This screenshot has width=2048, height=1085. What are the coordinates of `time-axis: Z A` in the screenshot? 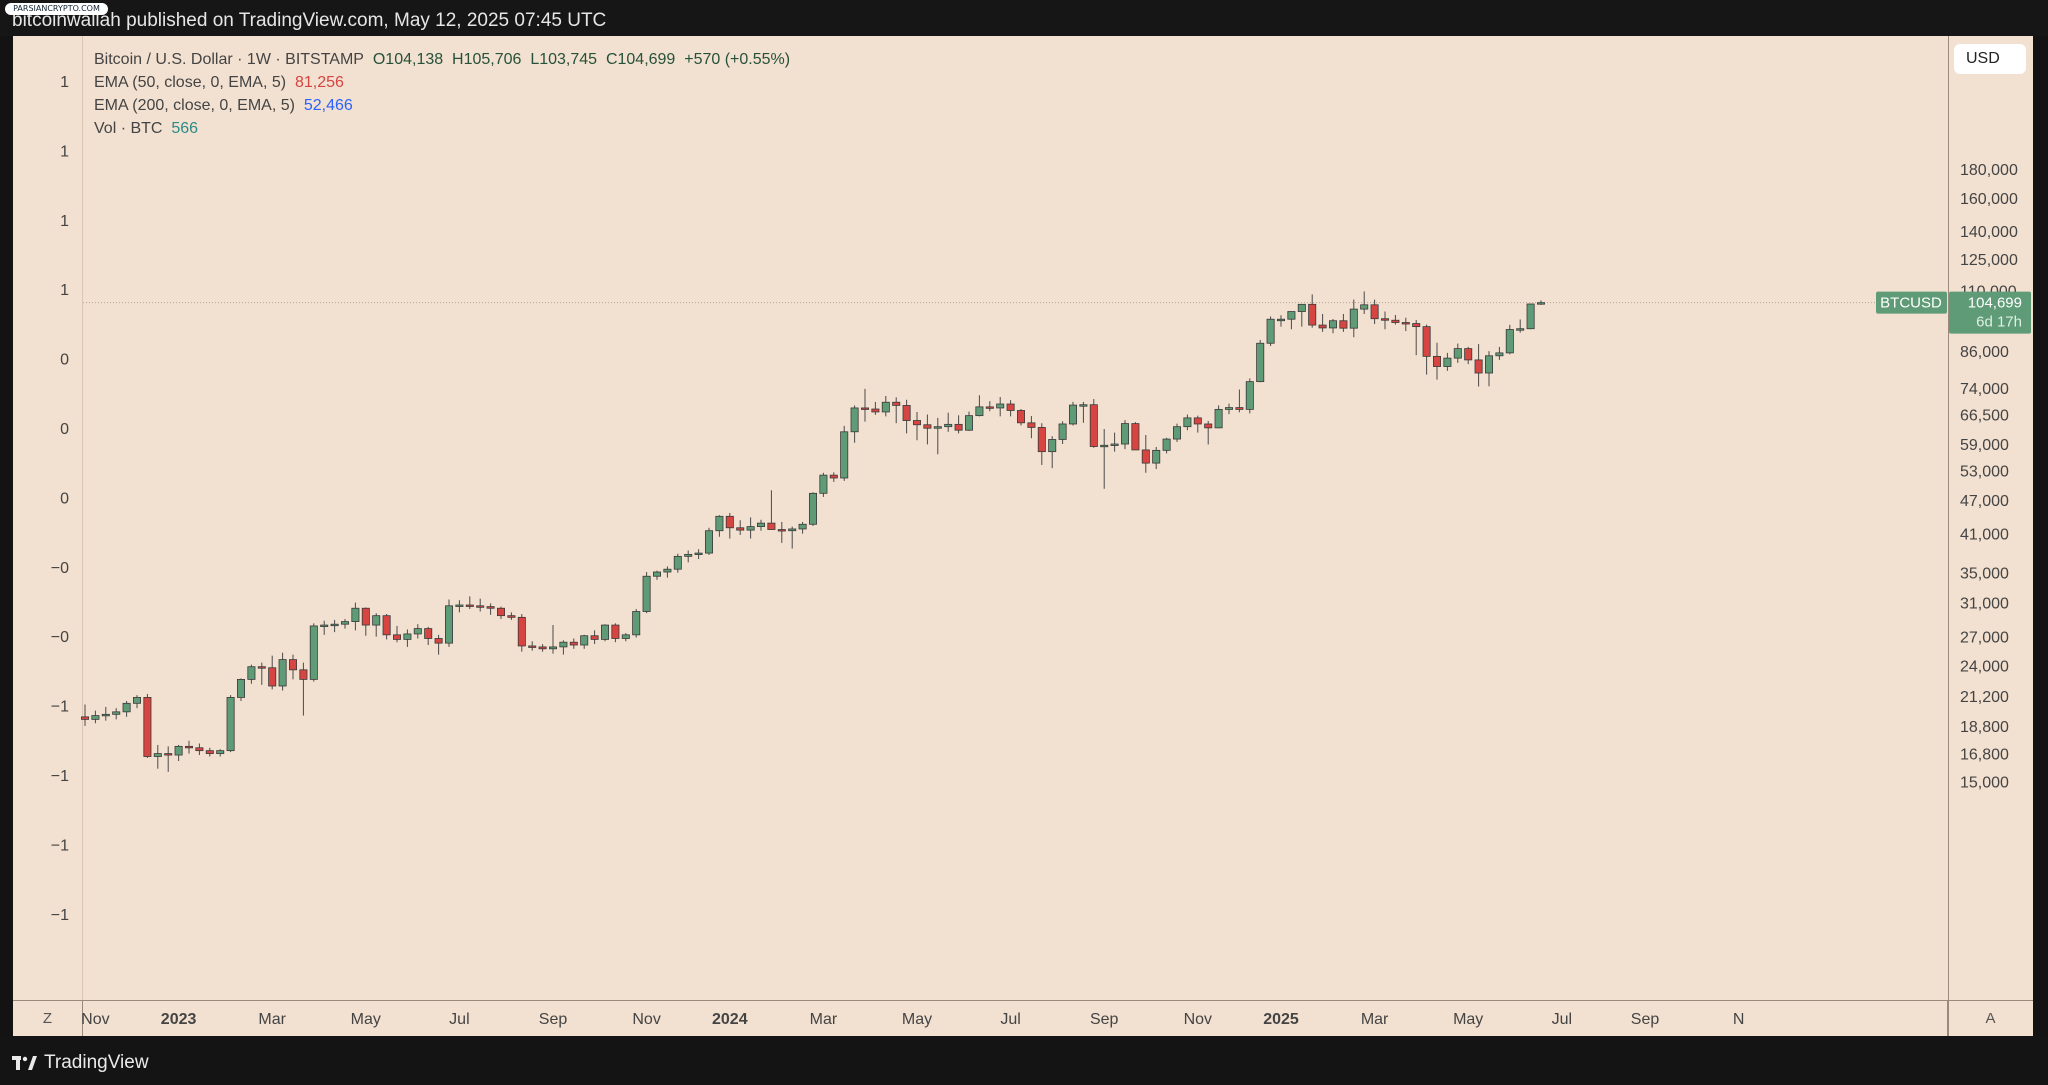 It's located at (1023, 1018).